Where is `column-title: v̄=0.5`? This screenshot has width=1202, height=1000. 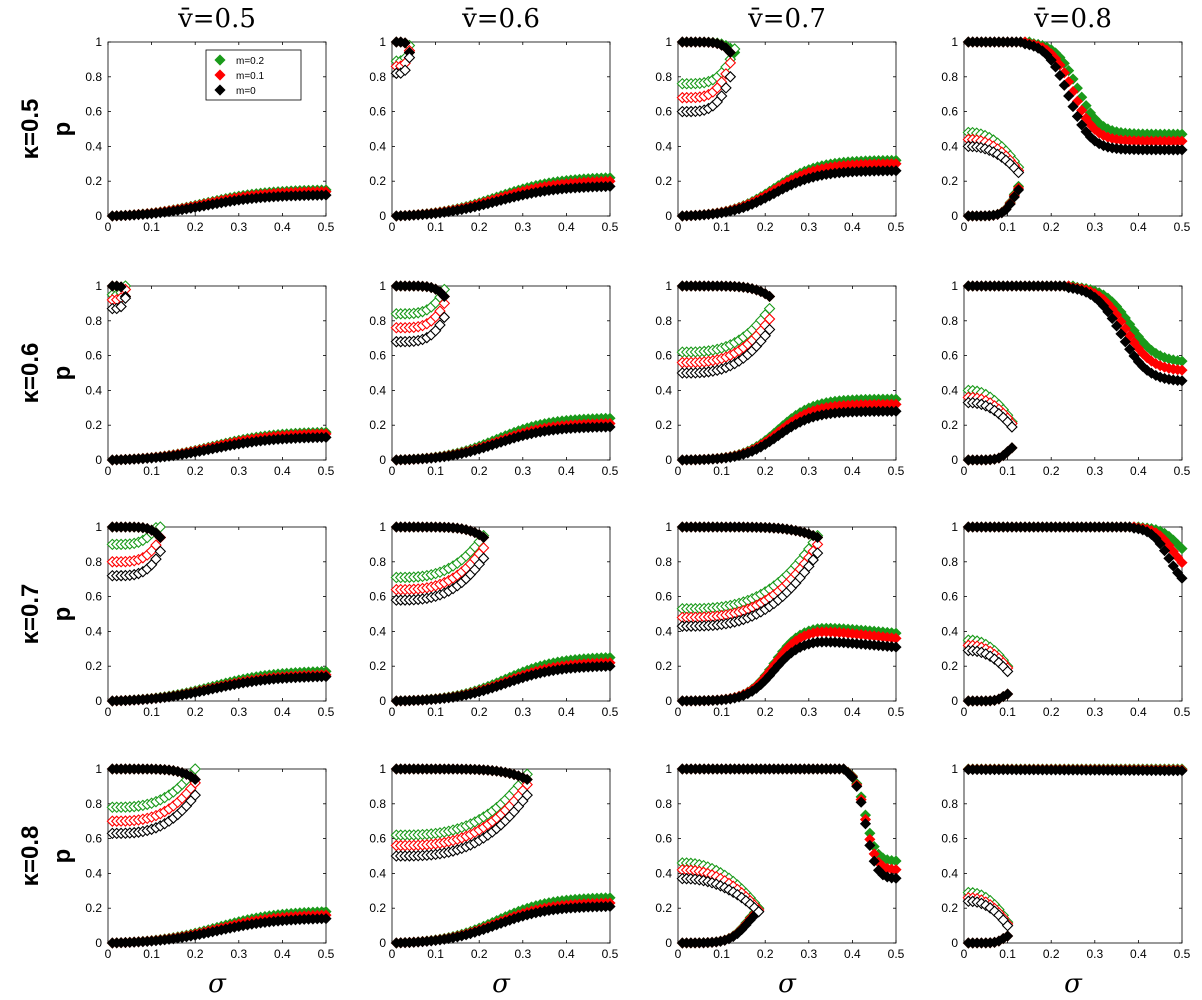 column-title: v̄=0.5 is located at coordinates (216, 19).